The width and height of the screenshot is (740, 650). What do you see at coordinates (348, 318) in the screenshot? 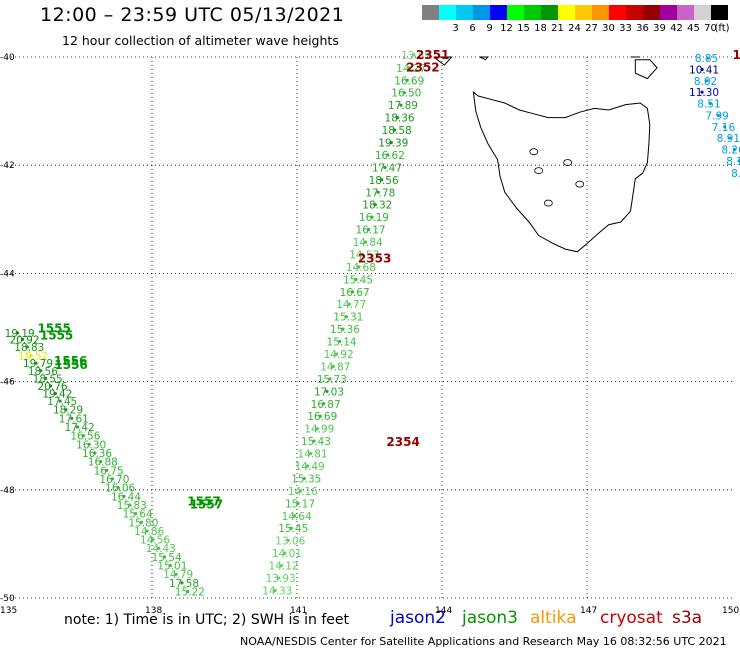
I see `wave-height-label: 15.31` at bounding box center [348, 318].